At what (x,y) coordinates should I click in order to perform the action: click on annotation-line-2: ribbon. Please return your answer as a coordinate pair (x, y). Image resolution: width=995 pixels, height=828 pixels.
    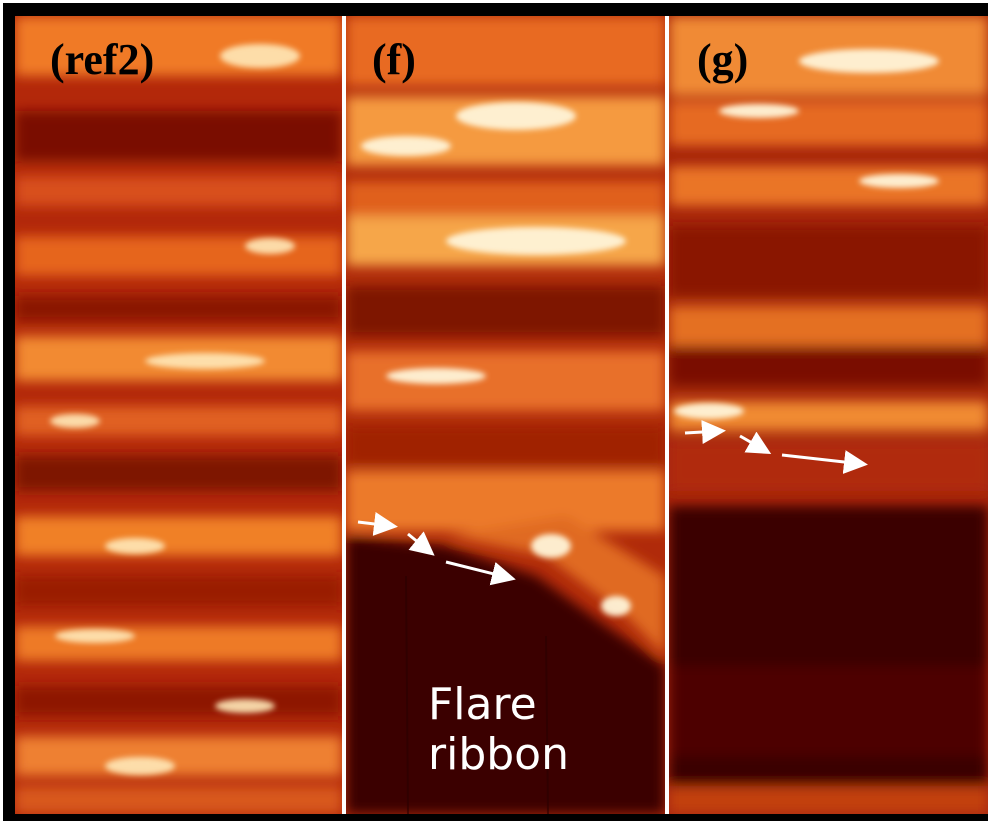
    Looking at the image, I should click on (498, 754).